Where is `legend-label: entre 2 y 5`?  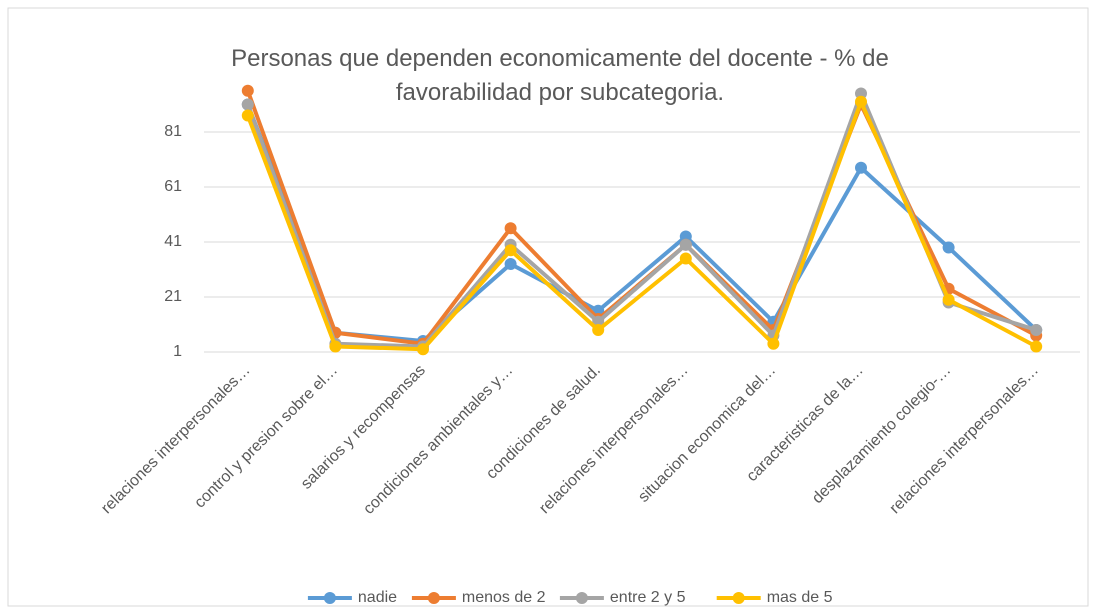 legend-label: entre 2 y 5 is located at coordinates (648, 597).